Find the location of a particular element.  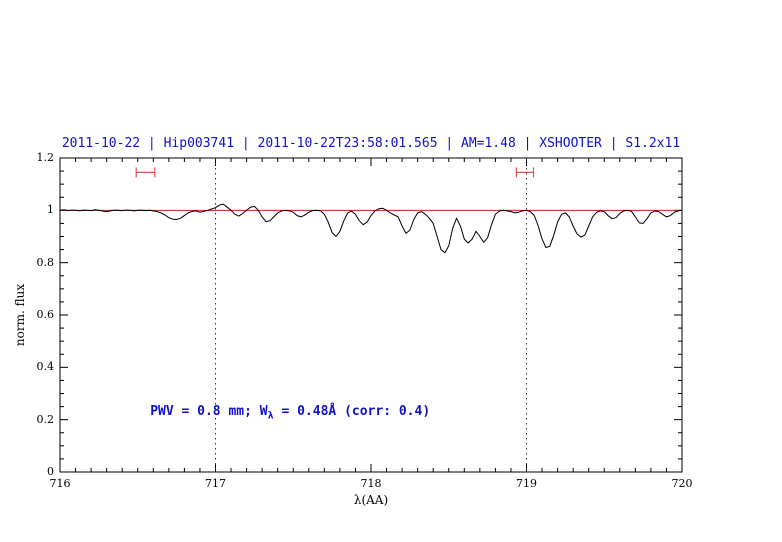

x-tick-label: 716 is located at coordinates (60, 483).